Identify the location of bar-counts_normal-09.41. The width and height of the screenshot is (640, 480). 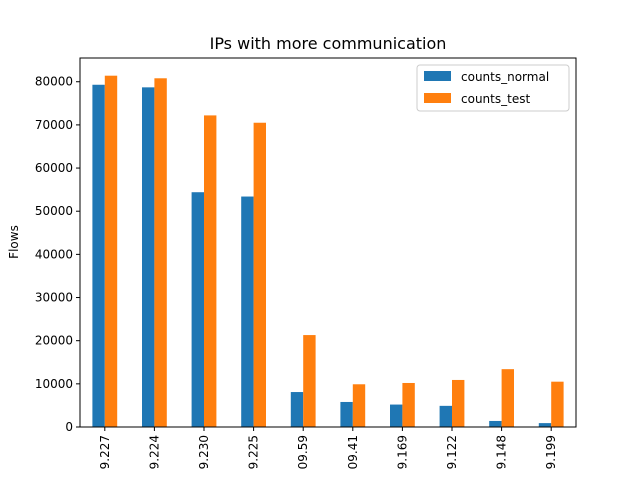
(346, 414).